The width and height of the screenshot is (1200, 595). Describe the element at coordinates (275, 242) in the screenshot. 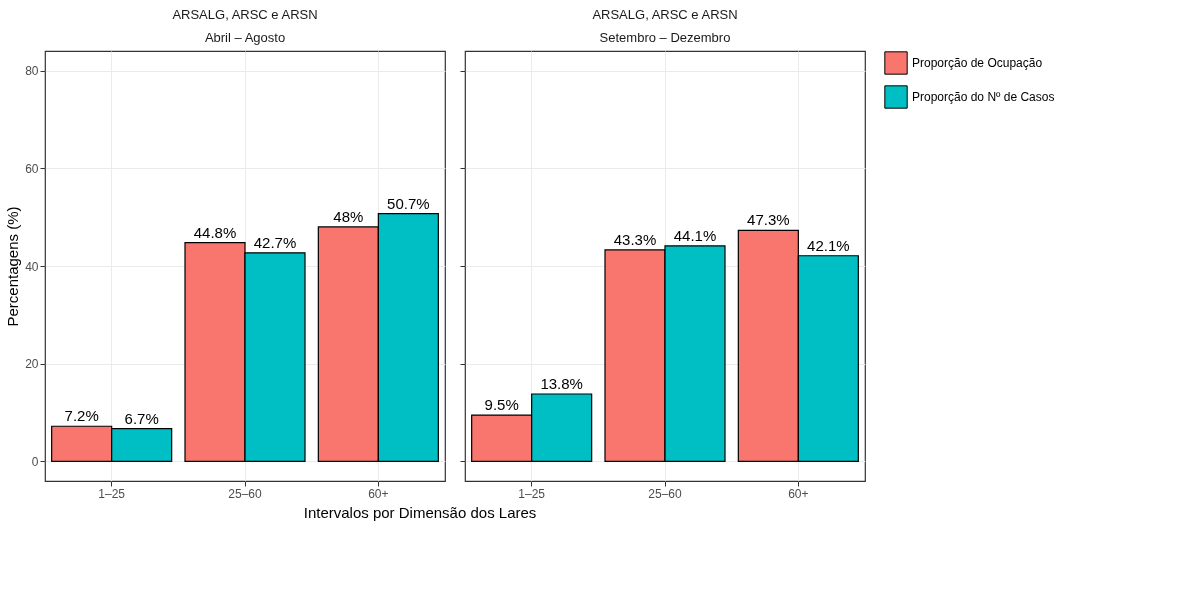

I see `data-label: 42.7%` at that location.